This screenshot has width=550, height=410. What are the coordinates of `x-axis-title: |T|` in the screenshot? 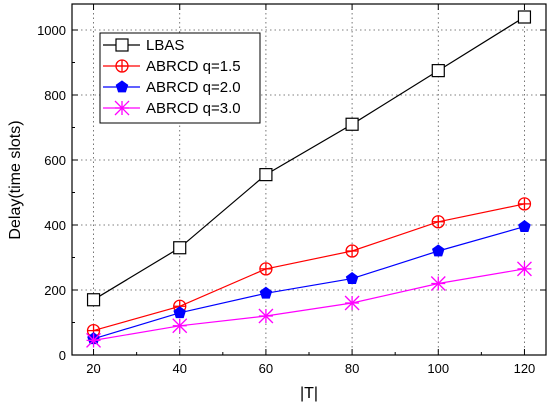 It's located at (309, 393).